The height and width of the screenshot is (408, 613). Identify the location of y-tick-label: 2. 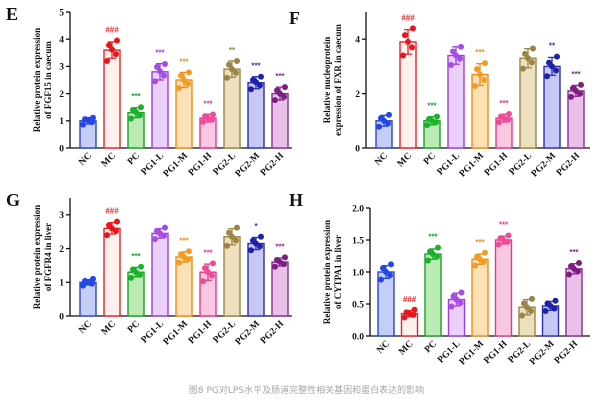
(357, 95).